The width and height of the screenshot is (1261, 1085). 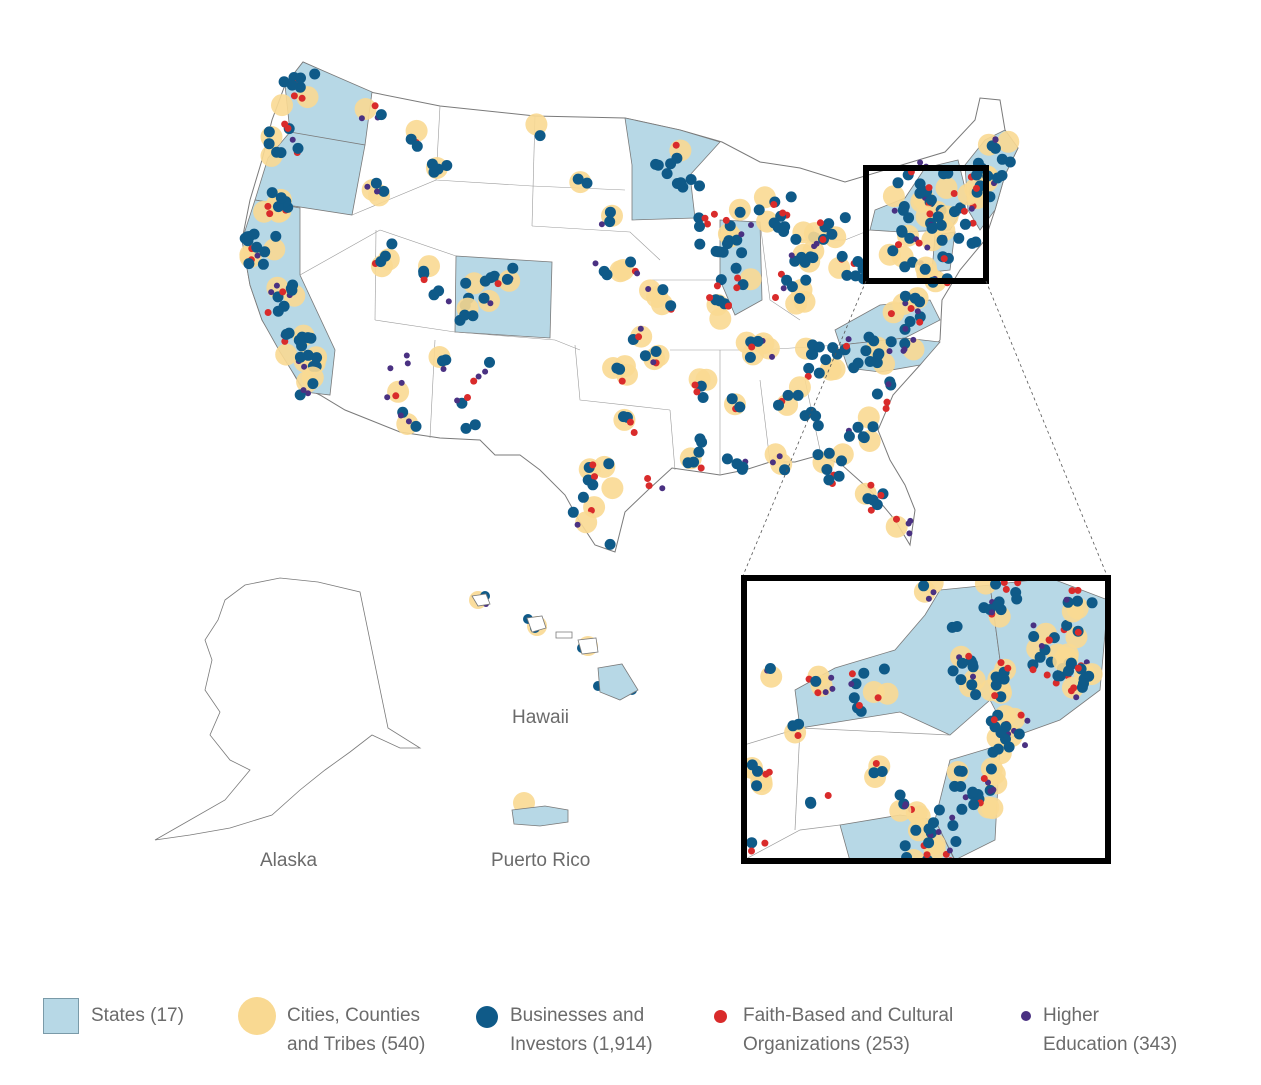 What do you see at coordinates (555, 647) in the screenshot?
I see `hawaii-islands` at bounding box center [555, 647].